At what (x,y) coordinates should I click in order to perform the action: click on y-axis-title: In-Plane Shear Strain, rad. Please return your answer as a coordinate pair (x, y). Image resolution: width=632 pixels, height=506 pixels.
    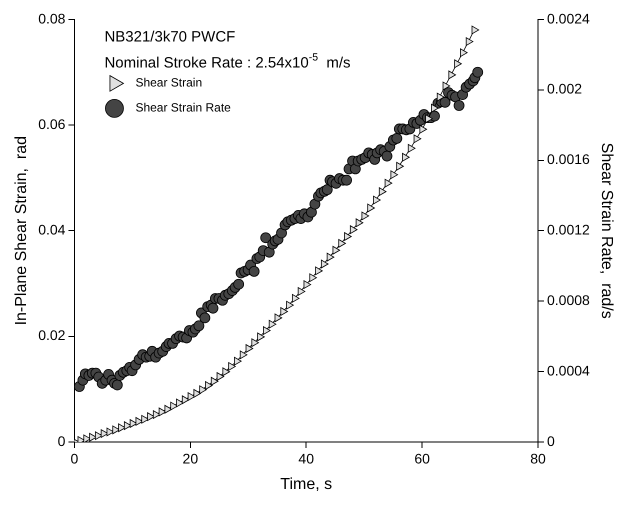
    Looking at the image, I should click on (21, 231).